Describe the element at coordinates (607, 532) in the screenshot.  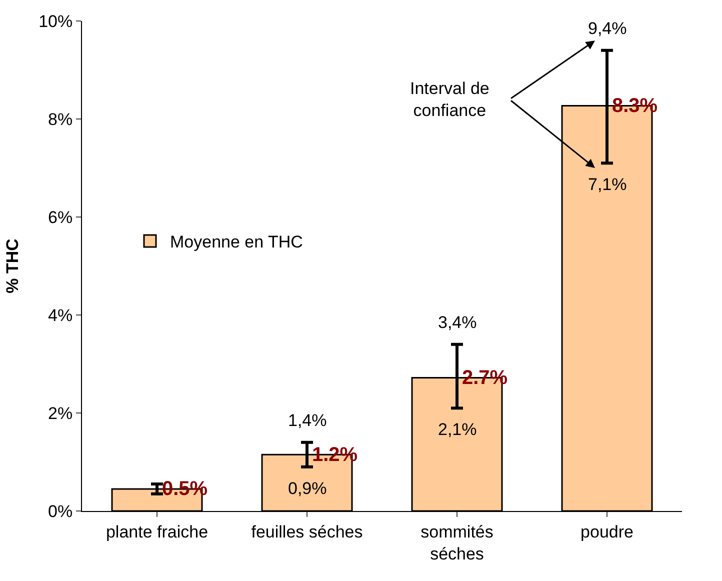
I see `x-tick-label: poudre` at that location.